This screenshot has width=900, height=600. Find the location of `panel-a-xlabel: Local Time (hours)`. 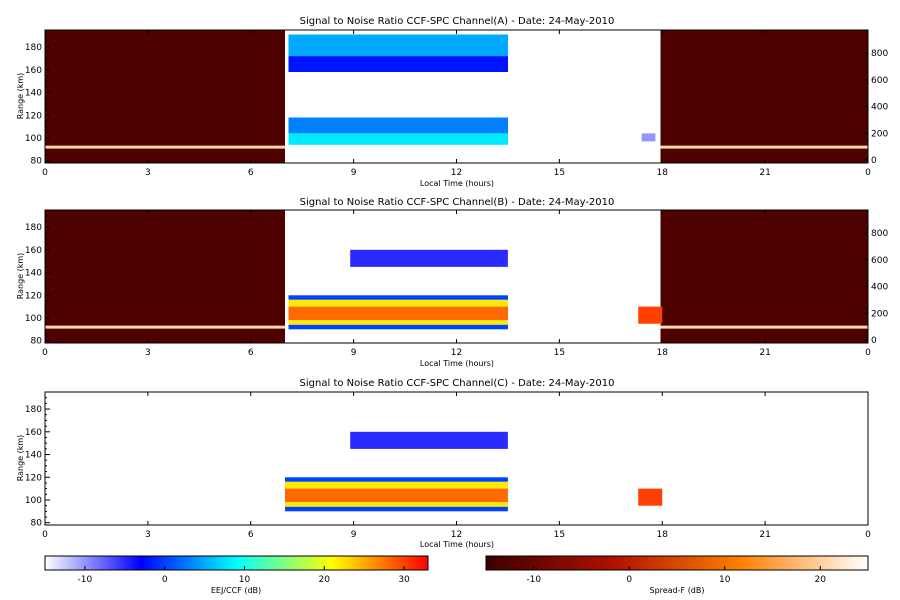

panel-a-xlabel: Local Time (hours) is located at coordinates (457, 183).